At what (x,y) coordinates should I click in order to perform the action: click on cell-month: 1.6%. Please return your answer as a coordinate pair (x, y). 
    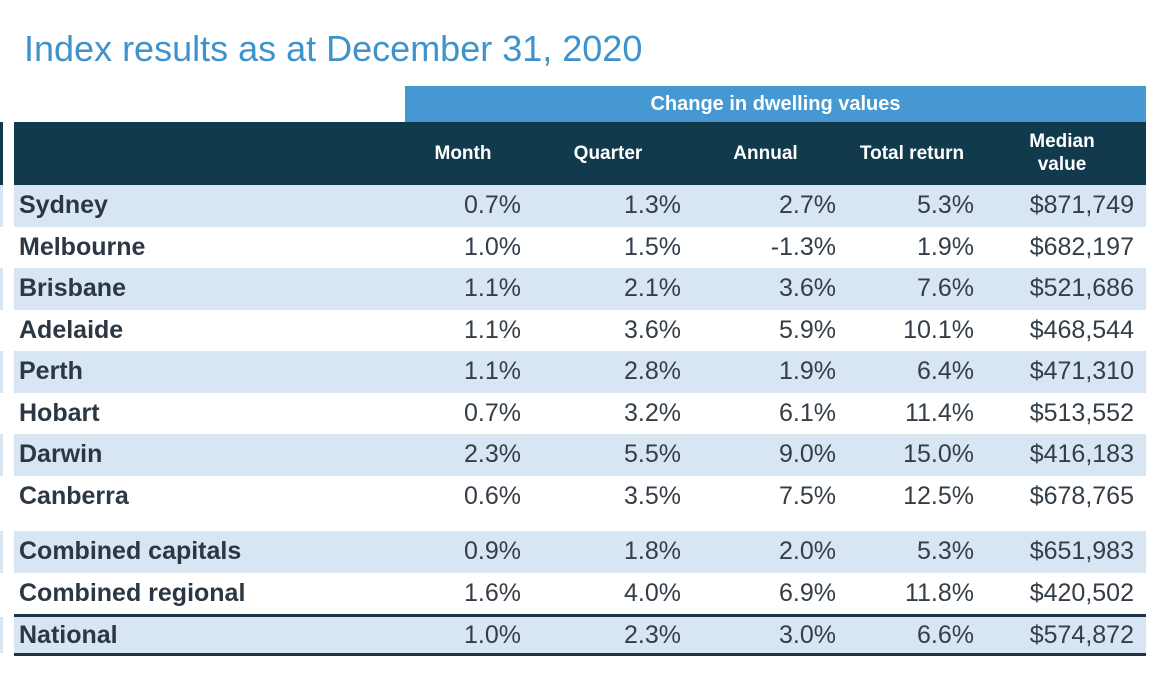
    Looking at the image, I should click on (492, 592).